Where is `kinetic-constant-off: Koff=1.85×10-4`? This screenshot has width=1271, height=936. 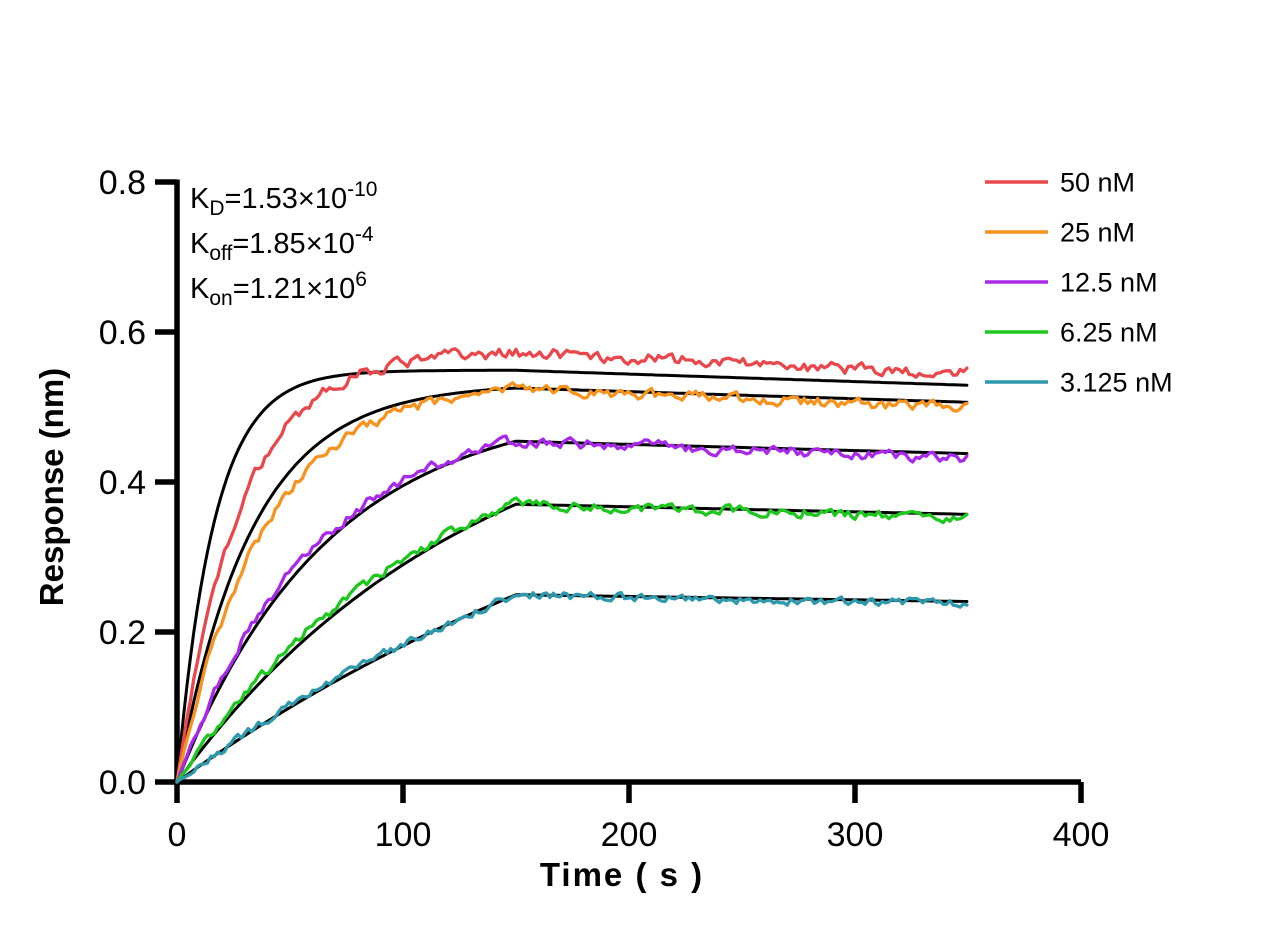 kinetic-constant-off: Koff=1.85×10-4 is located at coordinates (282, 244).